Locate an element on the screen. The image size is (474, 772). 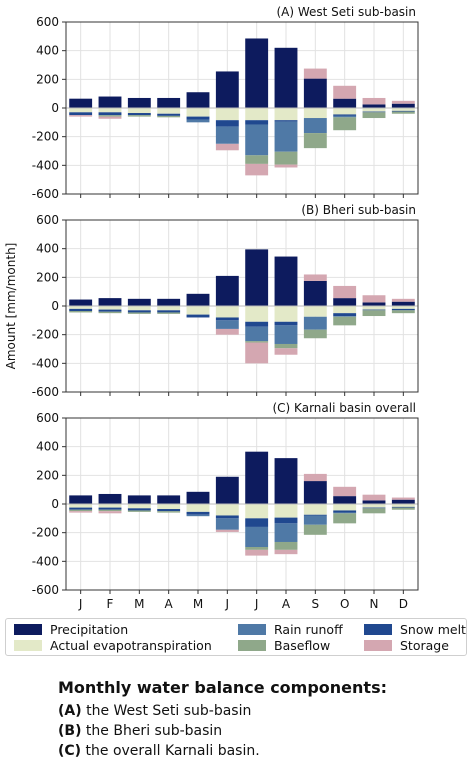
y-tick-label: -400 is located at coordinates (45, 165).